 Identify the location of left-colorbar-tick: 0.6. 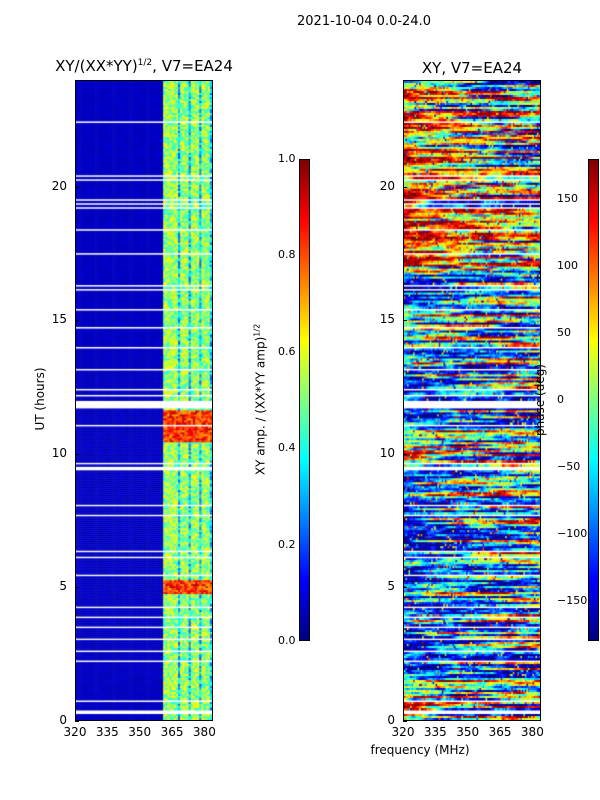
(287, 351).